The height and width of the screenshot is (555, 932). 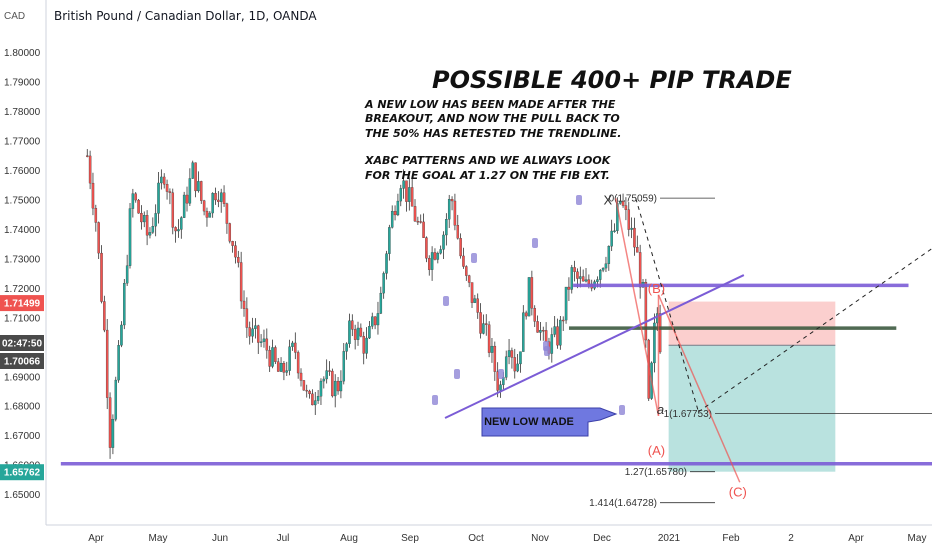 What do you see at coordinates (752, 323) in the screenshot?
I see `stop-loss-zone` at bounding box center [752, 323].